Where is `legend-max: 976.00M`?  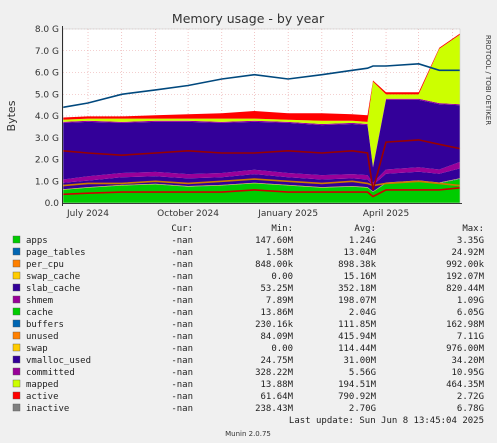
legend-max: 976.00M is located at coordinates (465, 349).